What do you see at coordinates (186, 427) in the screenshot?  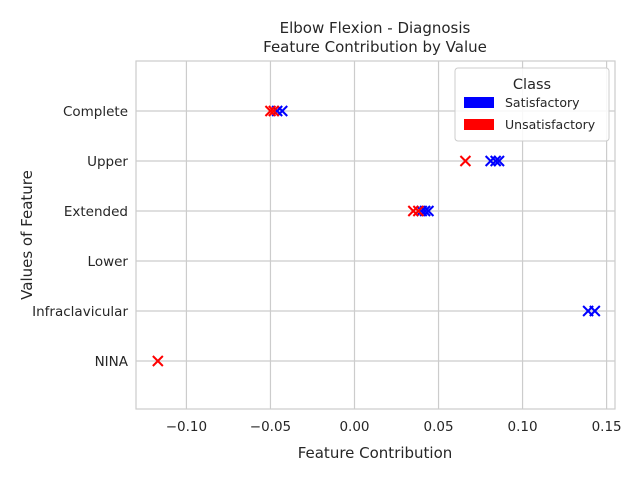 I see `x-tick-label: −0.10` at bounding box center [186, 427].